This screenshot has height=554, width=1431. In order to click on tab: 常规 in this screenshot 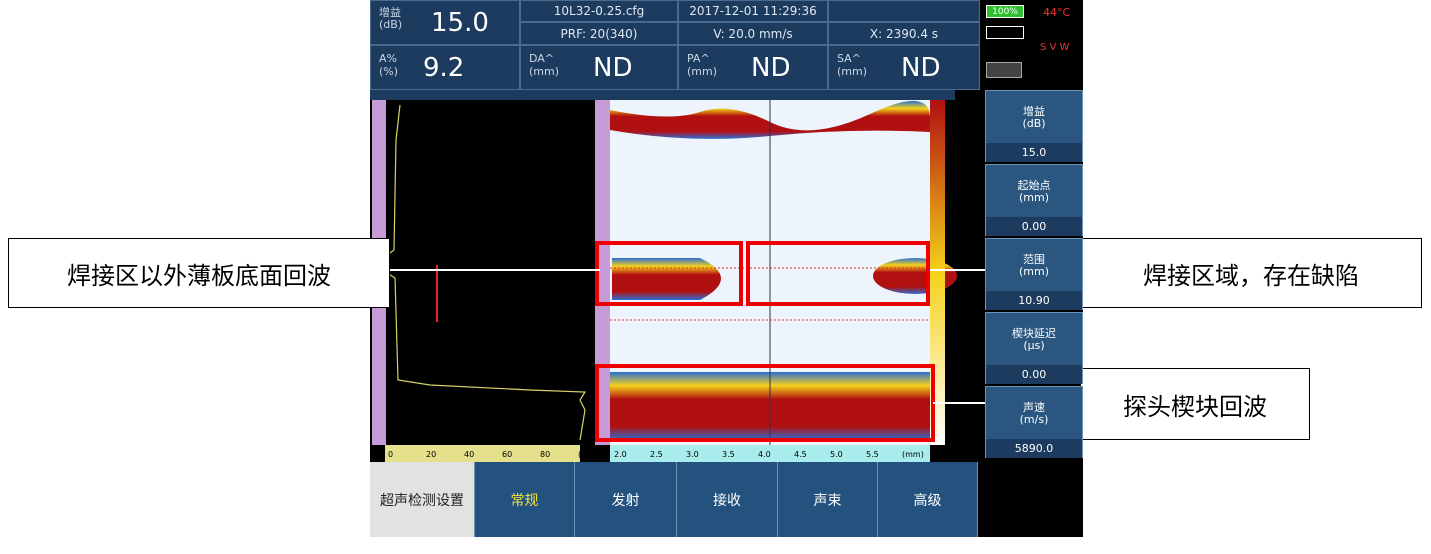, I will do `click(525, 499)`.